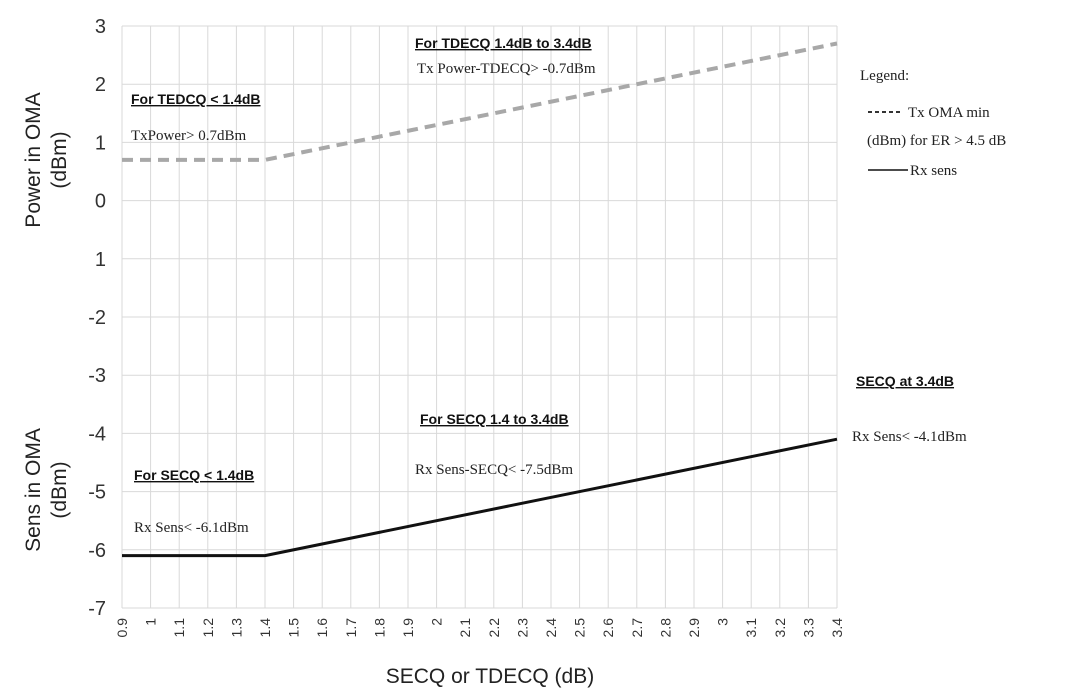  What do you see at coordinates (236, 628) in the screenshot?
I see `x-tick-label: 1.3` at bounding box center [236, 628].